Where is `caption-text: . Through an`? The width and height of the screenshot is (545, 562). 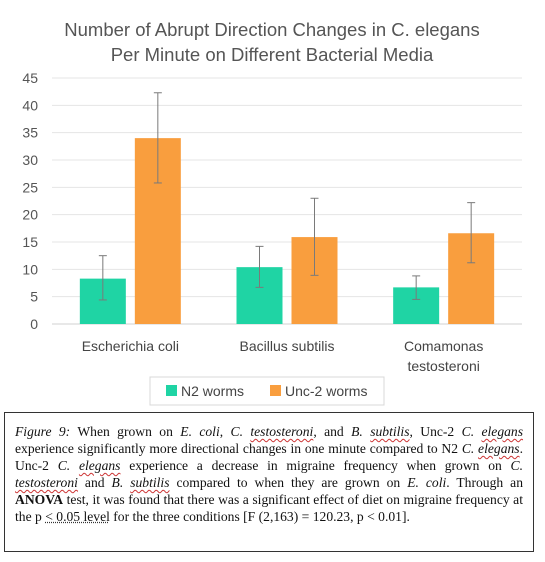 caption-text: . Through an is located at coordinates (484, 482).